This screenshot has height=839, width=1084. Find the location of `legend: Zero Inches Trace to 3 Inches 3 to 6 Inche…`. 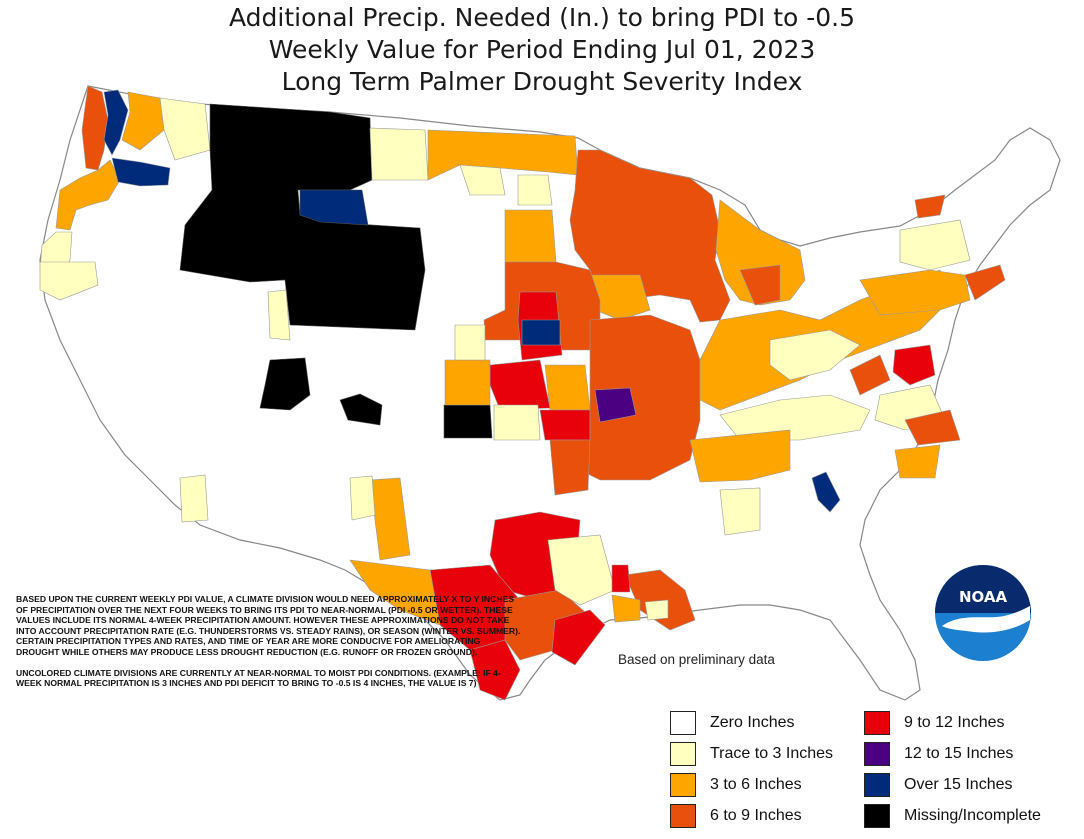

legend: Zero Inches Trace to 3 Inches 3 to 6 Inche… is located at coordinates (871, 772).